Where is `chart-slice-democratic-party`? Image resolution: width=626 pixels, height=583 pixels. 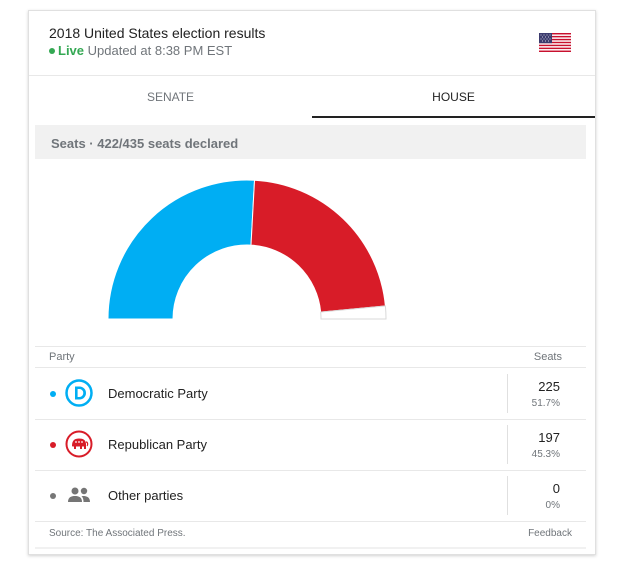
chart-slice-democratic-party is located at coordinates (181, 249).